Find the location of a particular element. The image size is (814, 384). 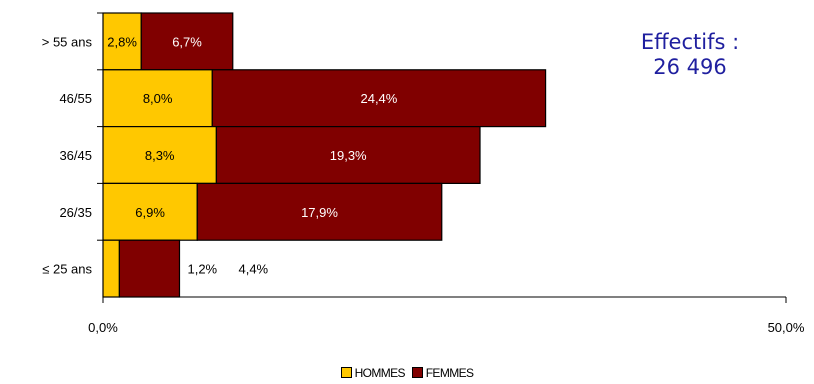

legend-swatch-hommes is located at coordinates (346, 372).